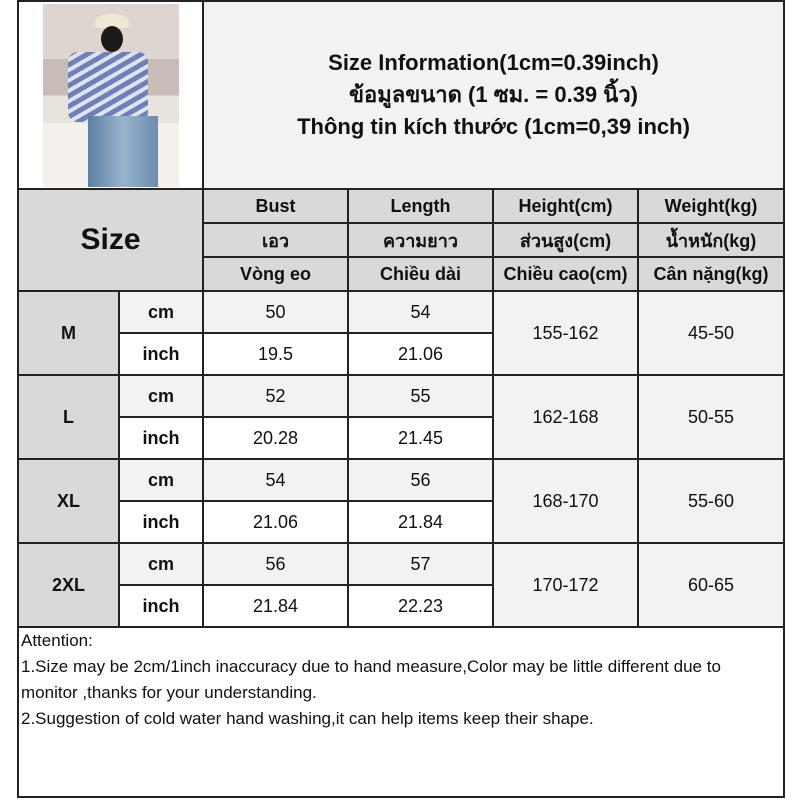 This screenshot has height=800, width=800. Describe the element at coordinates (68, 501) in the screenshot. I see `size-label: XL` at that location.